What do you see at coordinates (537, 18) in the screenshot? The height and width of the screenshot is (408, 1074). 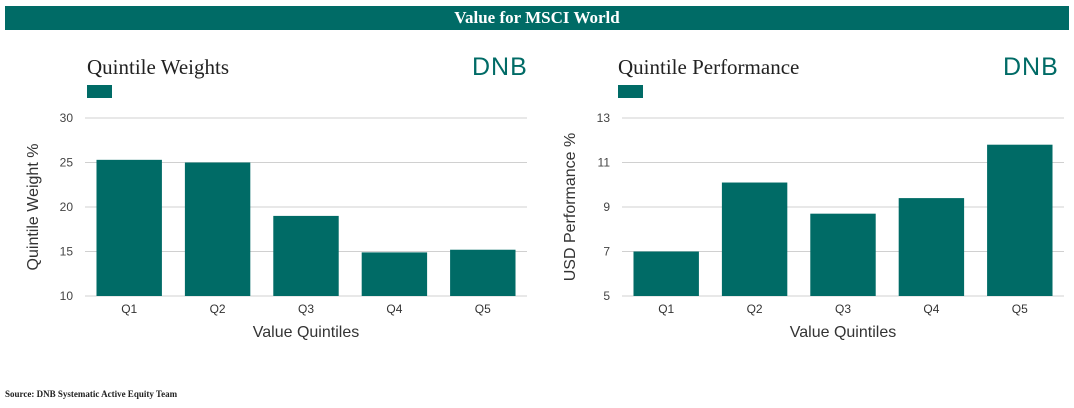 I see `banner-title: Value for MSCI World` at bounding box center [537, 18].